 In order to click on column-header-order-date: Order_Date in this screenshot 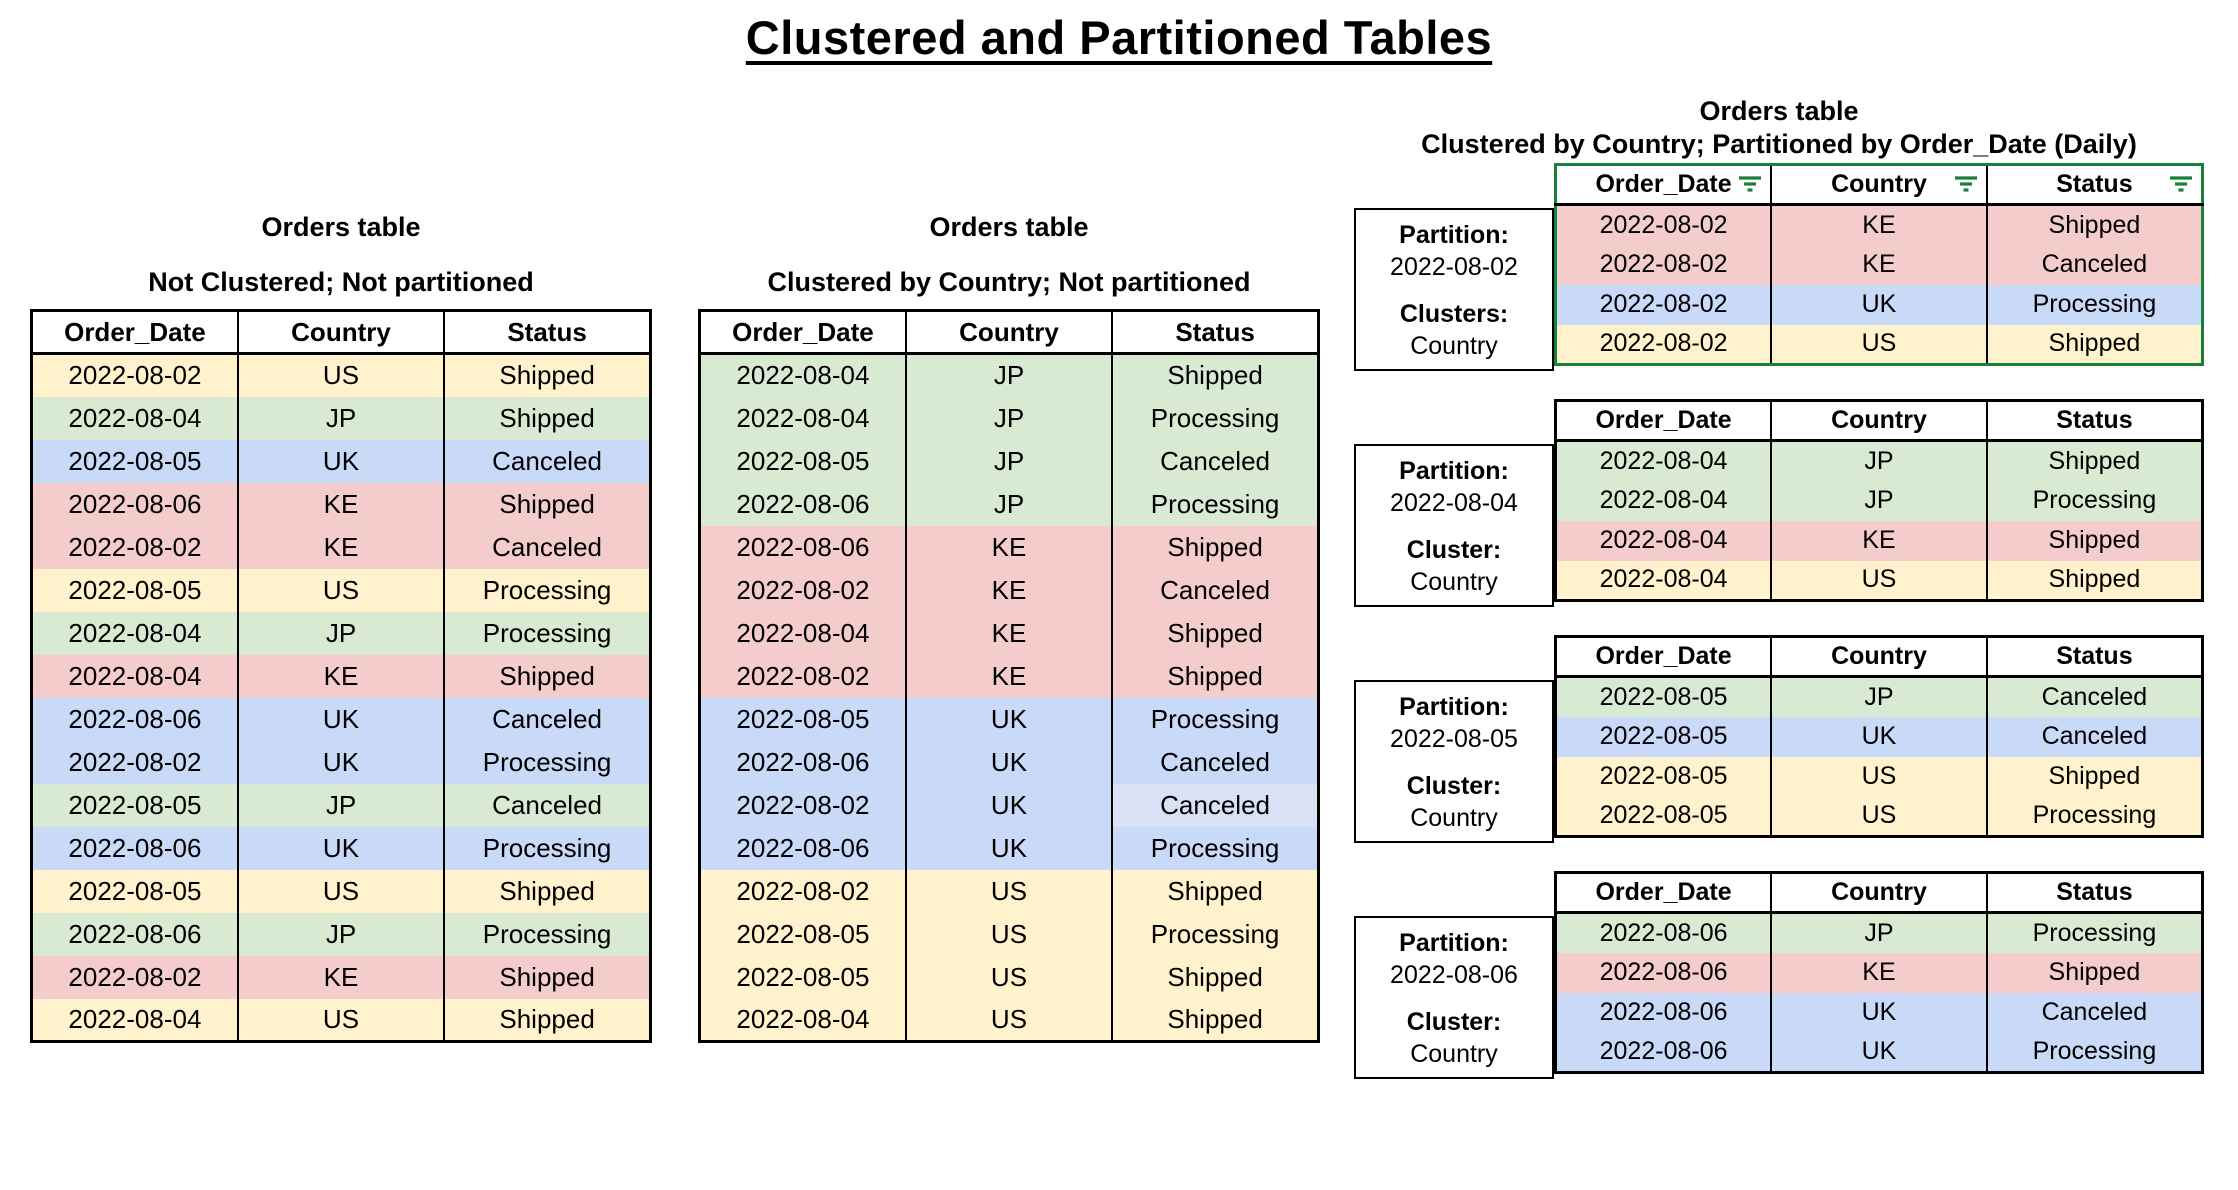, I will do `click(1663, 185)`.